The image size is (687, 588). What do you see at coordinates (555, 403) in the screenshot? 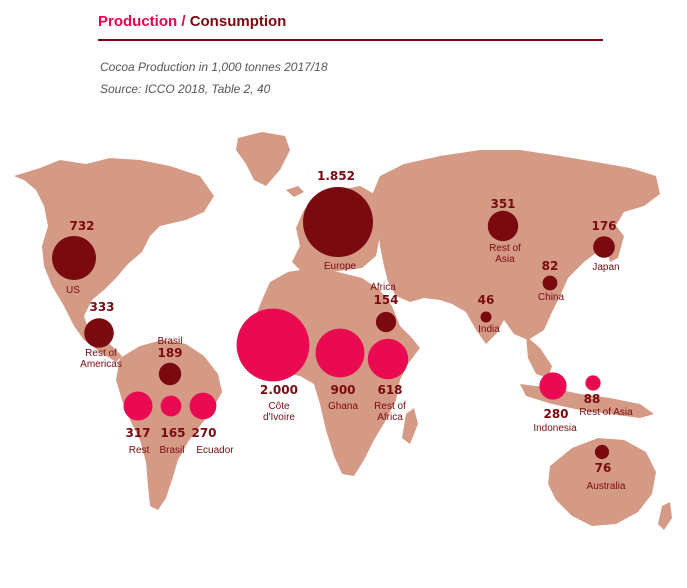
I see `marker-indonesia: 280 Indonesia` at bounding box center [555, 403].